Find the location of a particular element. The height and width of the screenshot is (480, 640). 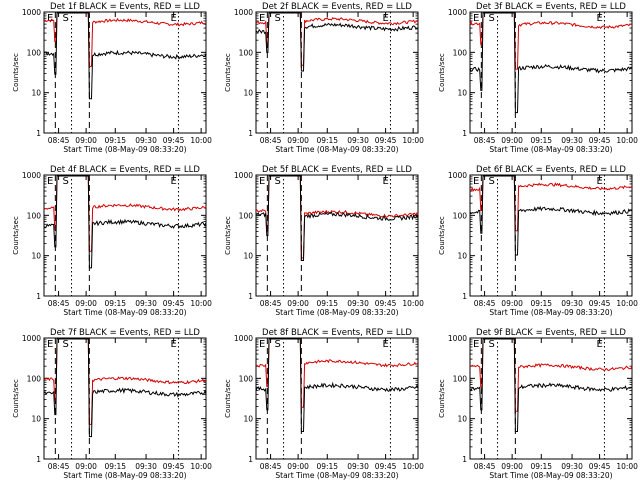

panel-title: Det 4f BLACK = Events, RED = LLD is located at coordinates (125, 170).